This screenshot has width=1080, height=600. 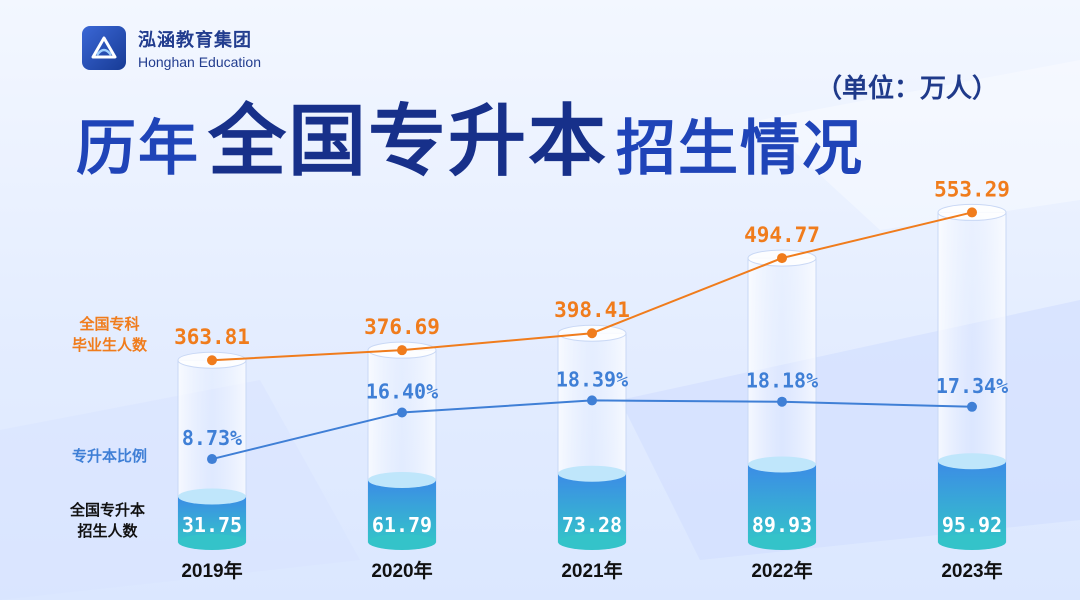 What do you see at coordinates (195, 40) in the screenshot?
I see `brand-name-cn: 泓涵教育集团` at bounding box center [195, 40].